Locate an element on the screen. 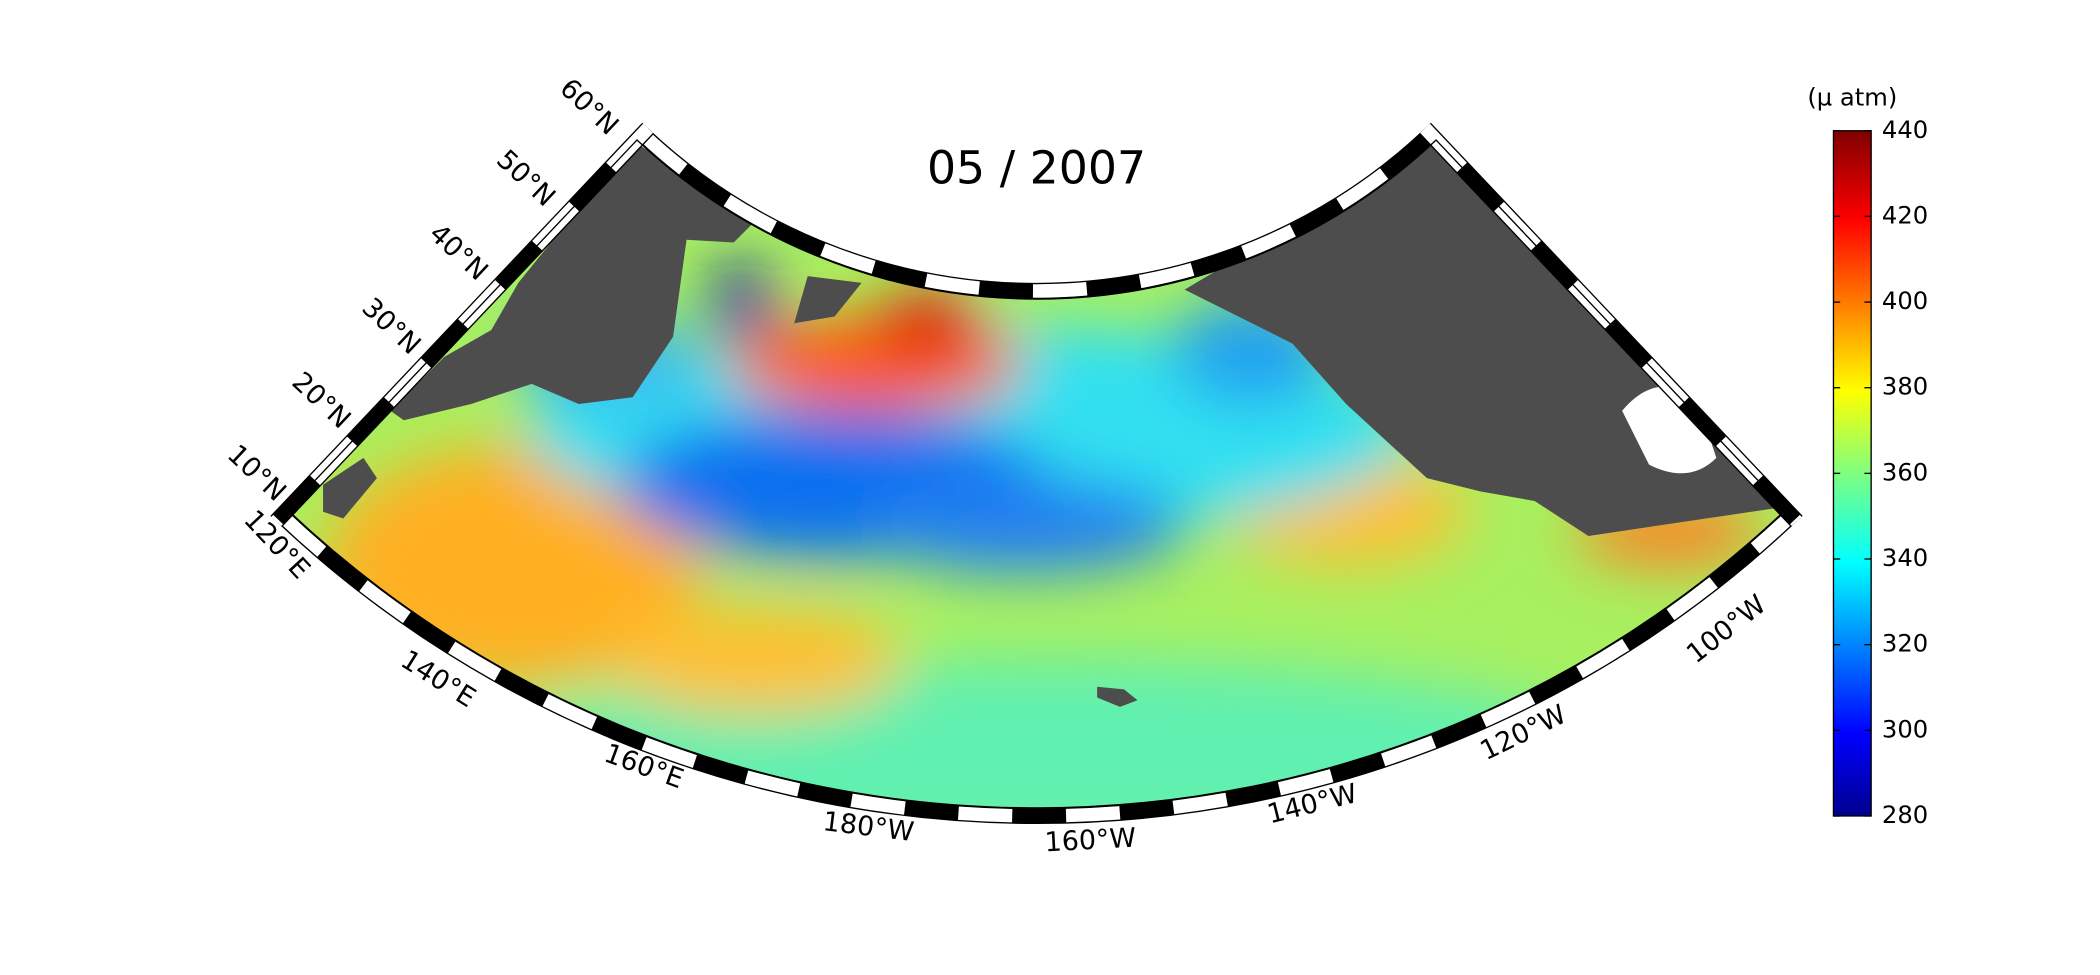  colorbar-tick-label: 440 is located at coordinates (1905, 130).